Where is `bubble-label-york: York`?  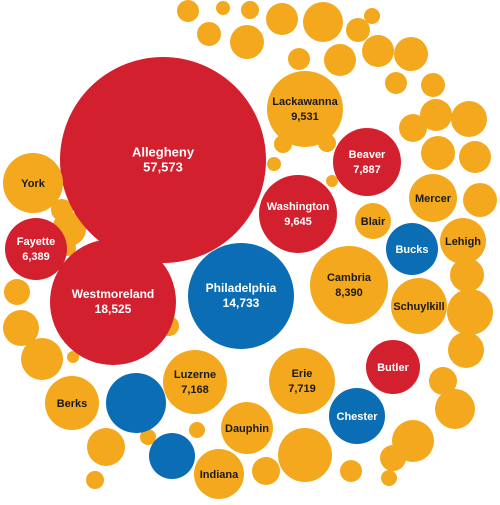
bubble-label-york: York is located at coordinates (33, 184).